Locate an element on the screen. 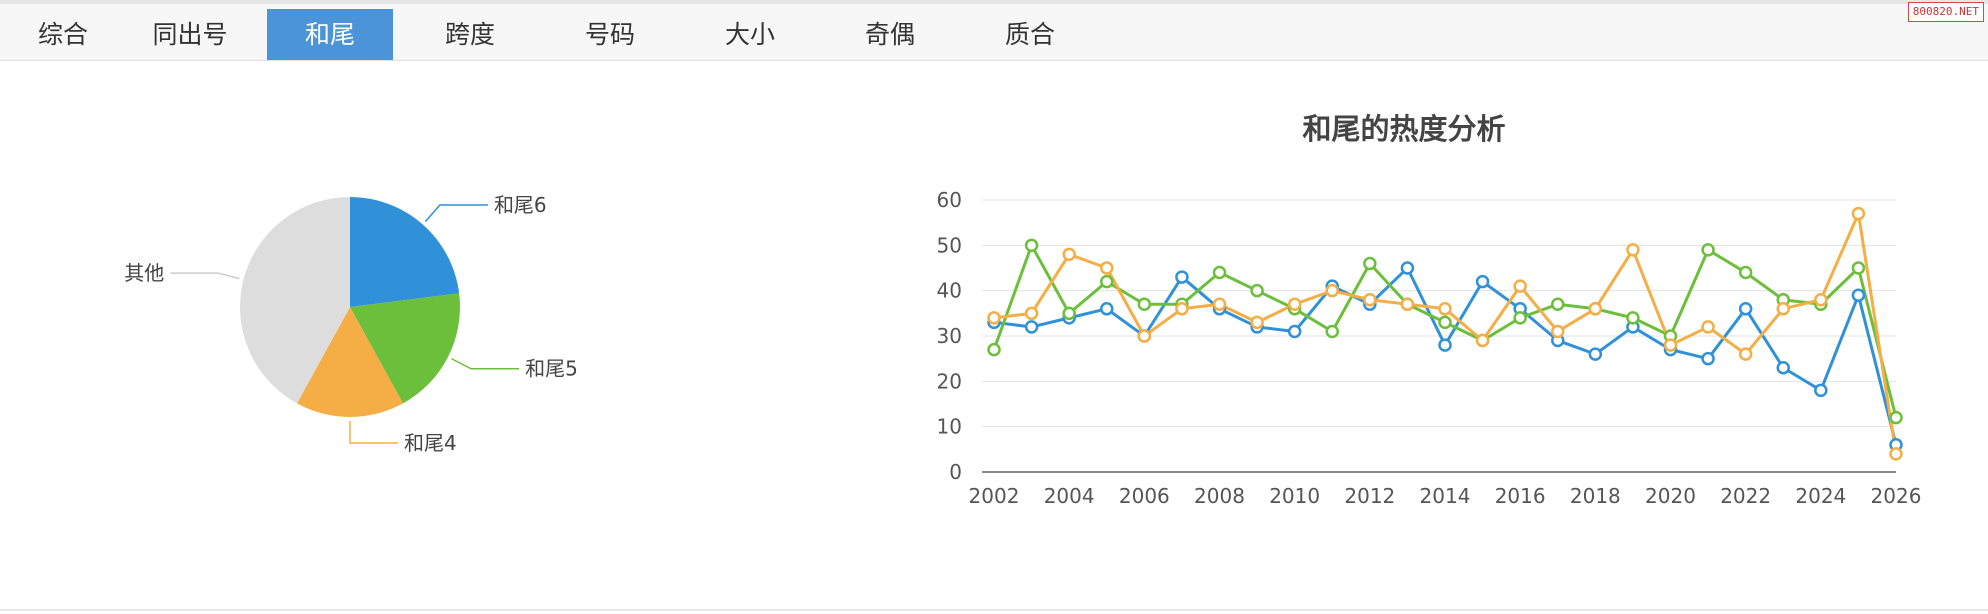 This screenshot has width=1988, height=614. x-tick-label: 2026 is located at coordinates (1896, 496).